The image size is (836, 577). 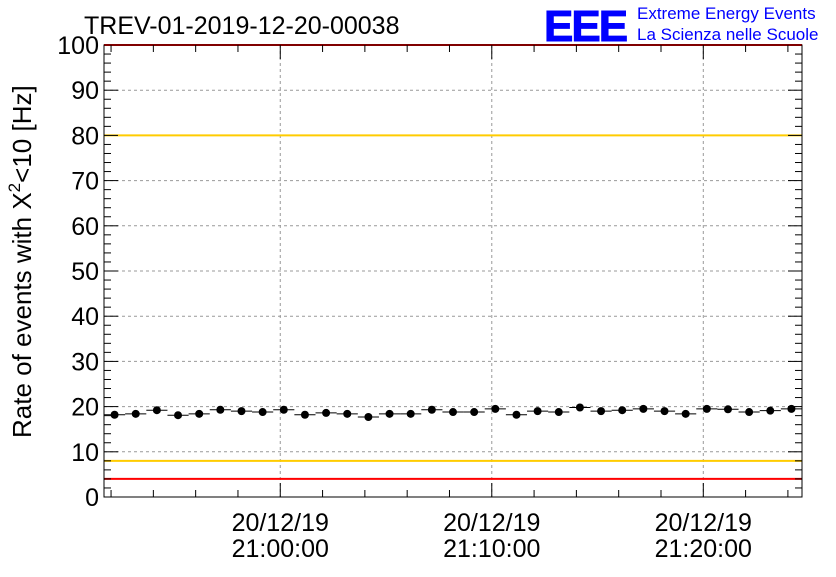 I want to click on y-tick-label: 80, so click(x=85, y=136).